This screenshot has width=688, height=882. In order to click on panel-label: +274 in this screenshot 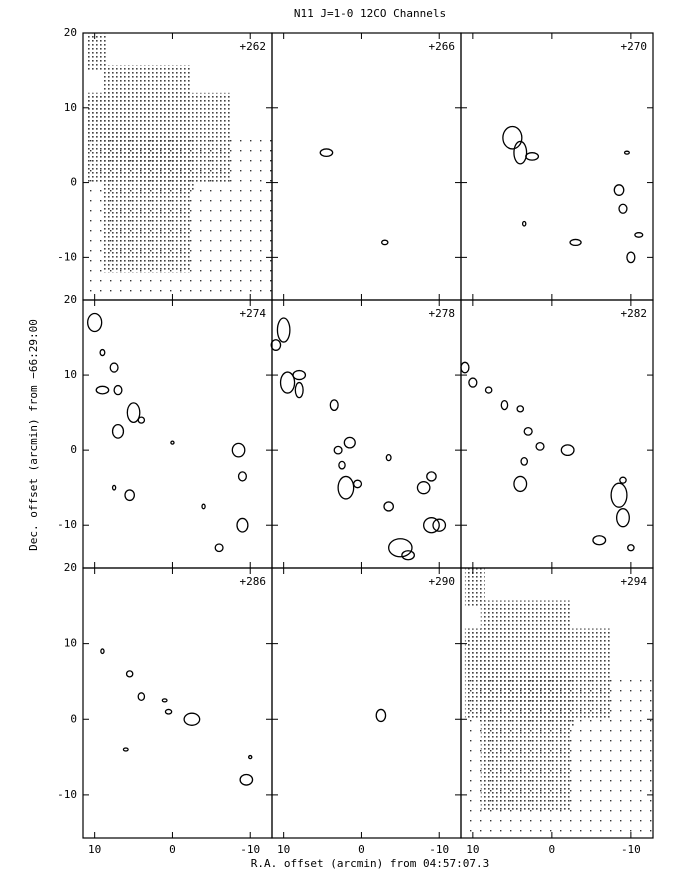, I will do `click(253, 313)`.